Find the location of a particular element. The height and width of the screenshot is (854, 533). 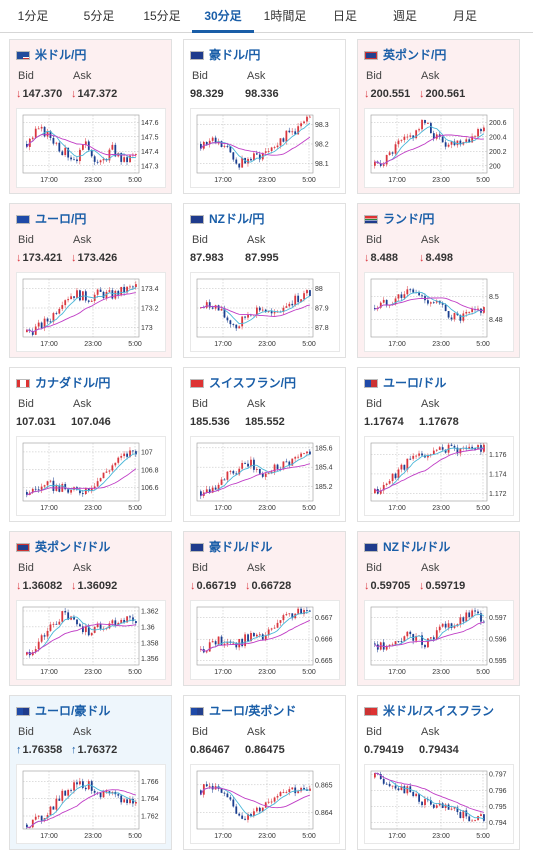

pair-name-link: 豪ドル/ドル is located at coordinates (241, 547).